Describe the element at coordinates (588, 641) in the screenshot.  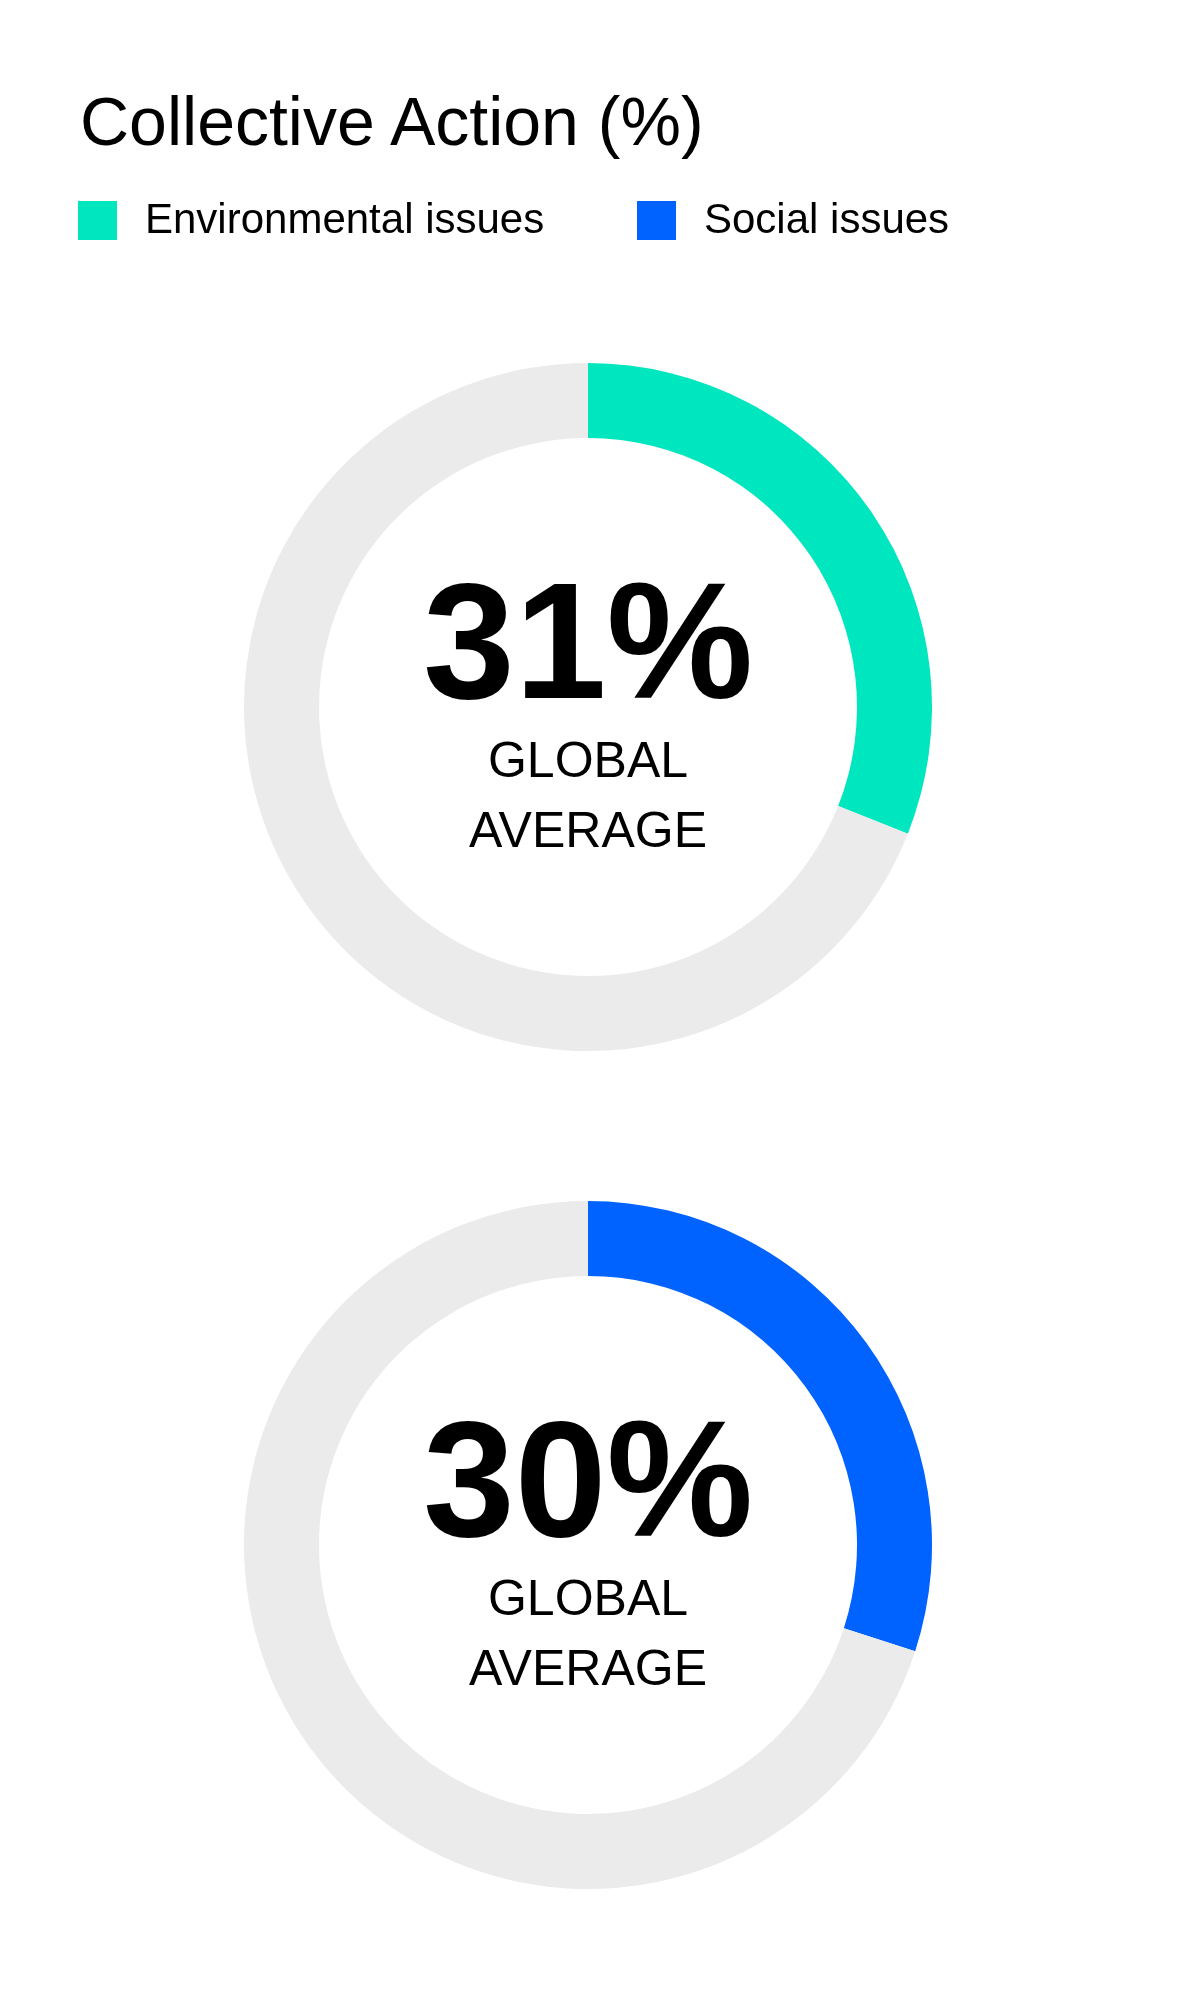
I see `data-label: 31%` at that location.